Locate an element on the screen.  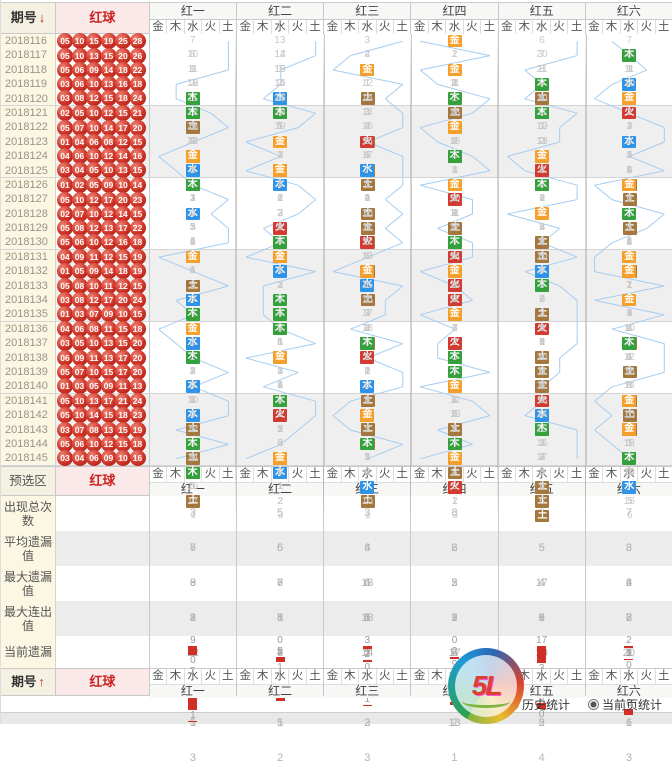
section-cells: 17 3 4 6 土 is located at coordinates (543, 487).